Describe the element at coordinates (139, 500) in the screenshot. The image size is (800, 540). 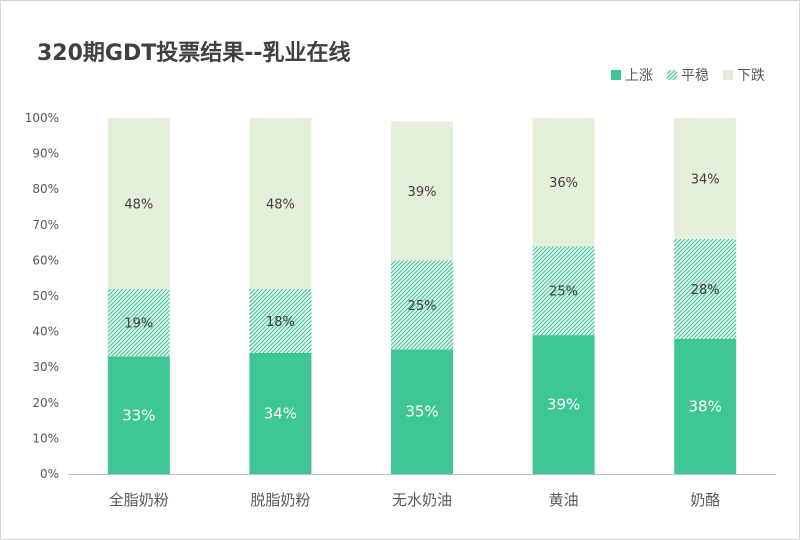
I see `x-category-label: 全脂奶粉` at that location.